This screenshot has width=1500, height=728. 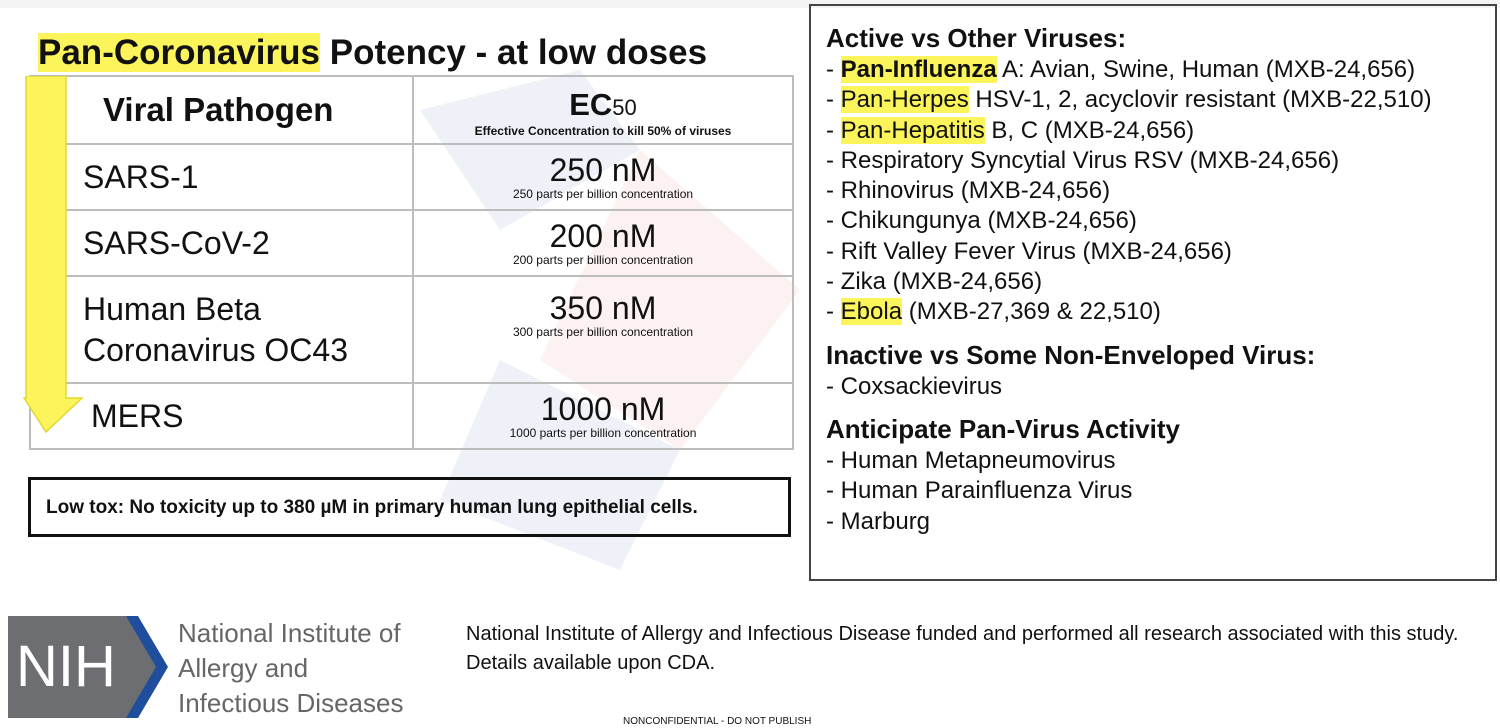 What do you see at coordinates (912, 130) in the screenshot?
I see `highlighted-term: Pan-Hepatitis` at bounding box center [912, 130].